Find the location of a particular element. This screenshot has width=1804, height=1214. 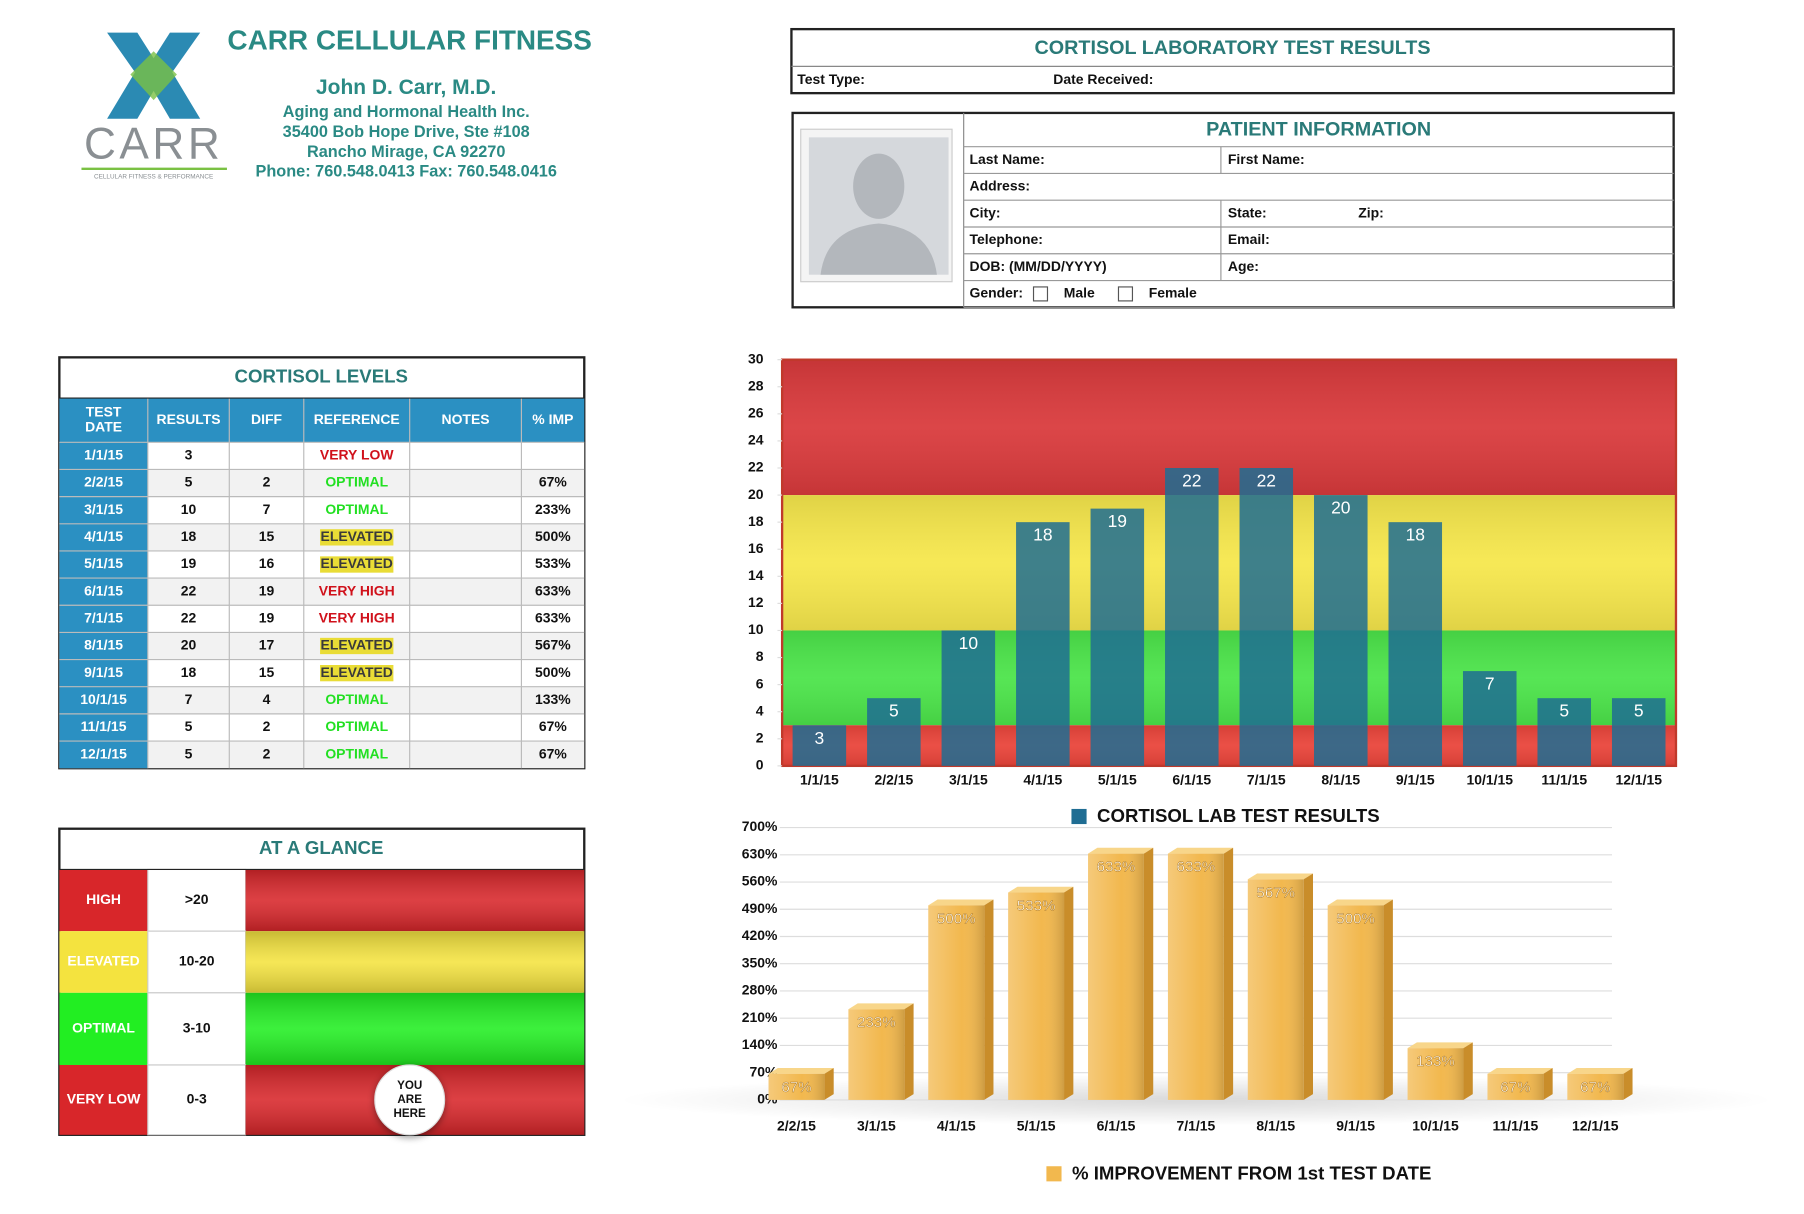

cell-result: 20 is located at coordinates (189, 645).